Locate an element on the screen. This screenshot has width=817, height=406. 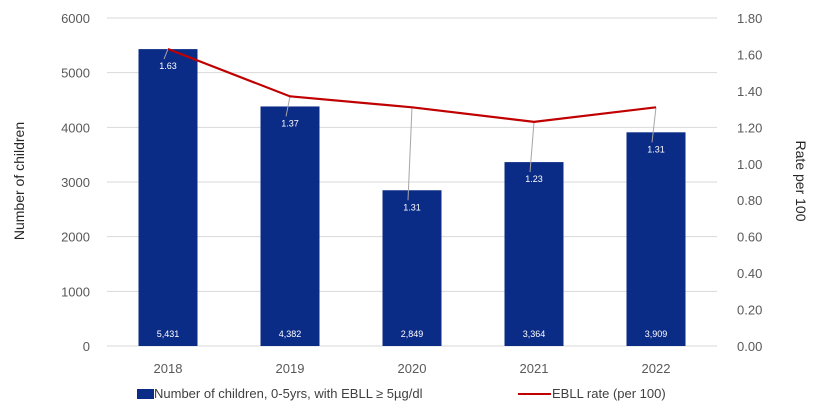
y2-tick-label: 1.40 is located at coordinates (749, 91).